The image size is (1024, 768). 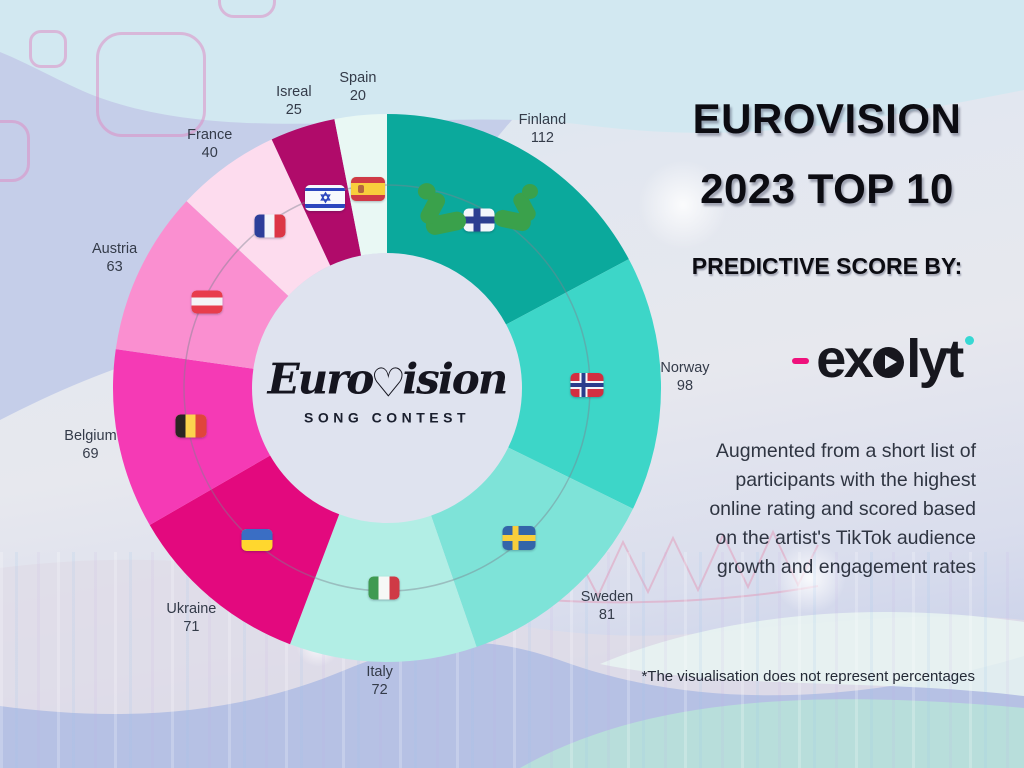 What do you see at coordinates (889, 362) in the screenshot?
I see `play-button-icon` at bounding box center [889, 362].